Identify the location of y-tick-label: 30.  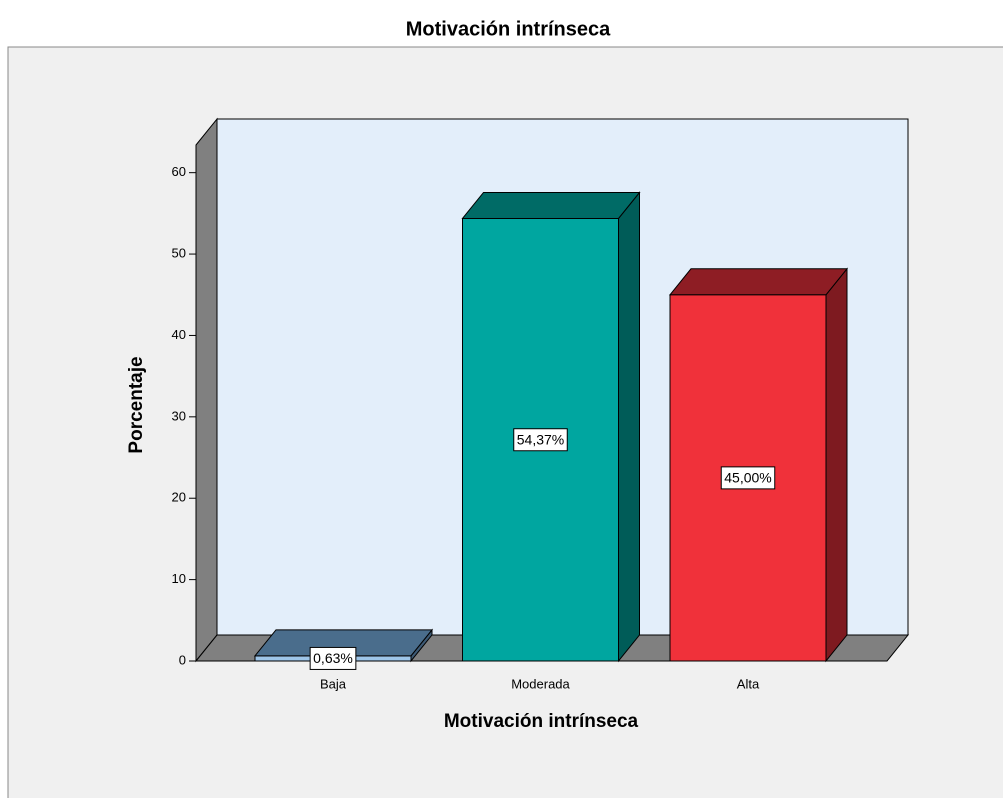
(179, 415).